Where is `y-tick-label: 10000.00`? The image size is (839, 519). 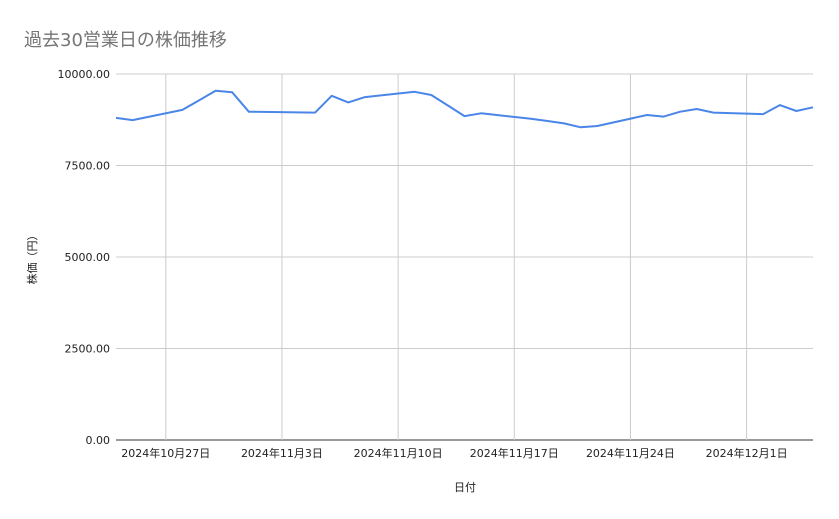
y-tick-label: 10000.00 is located at coordinates (84, 74).